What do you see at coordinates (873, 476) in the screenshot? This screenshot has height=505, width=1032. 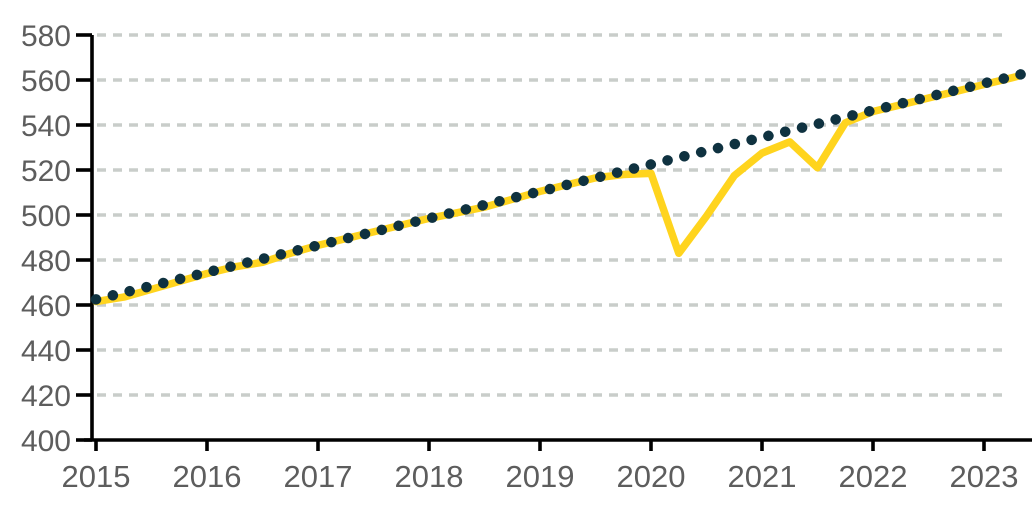 I see `x-tick-label: 2022` at bounding box center [873, 476].